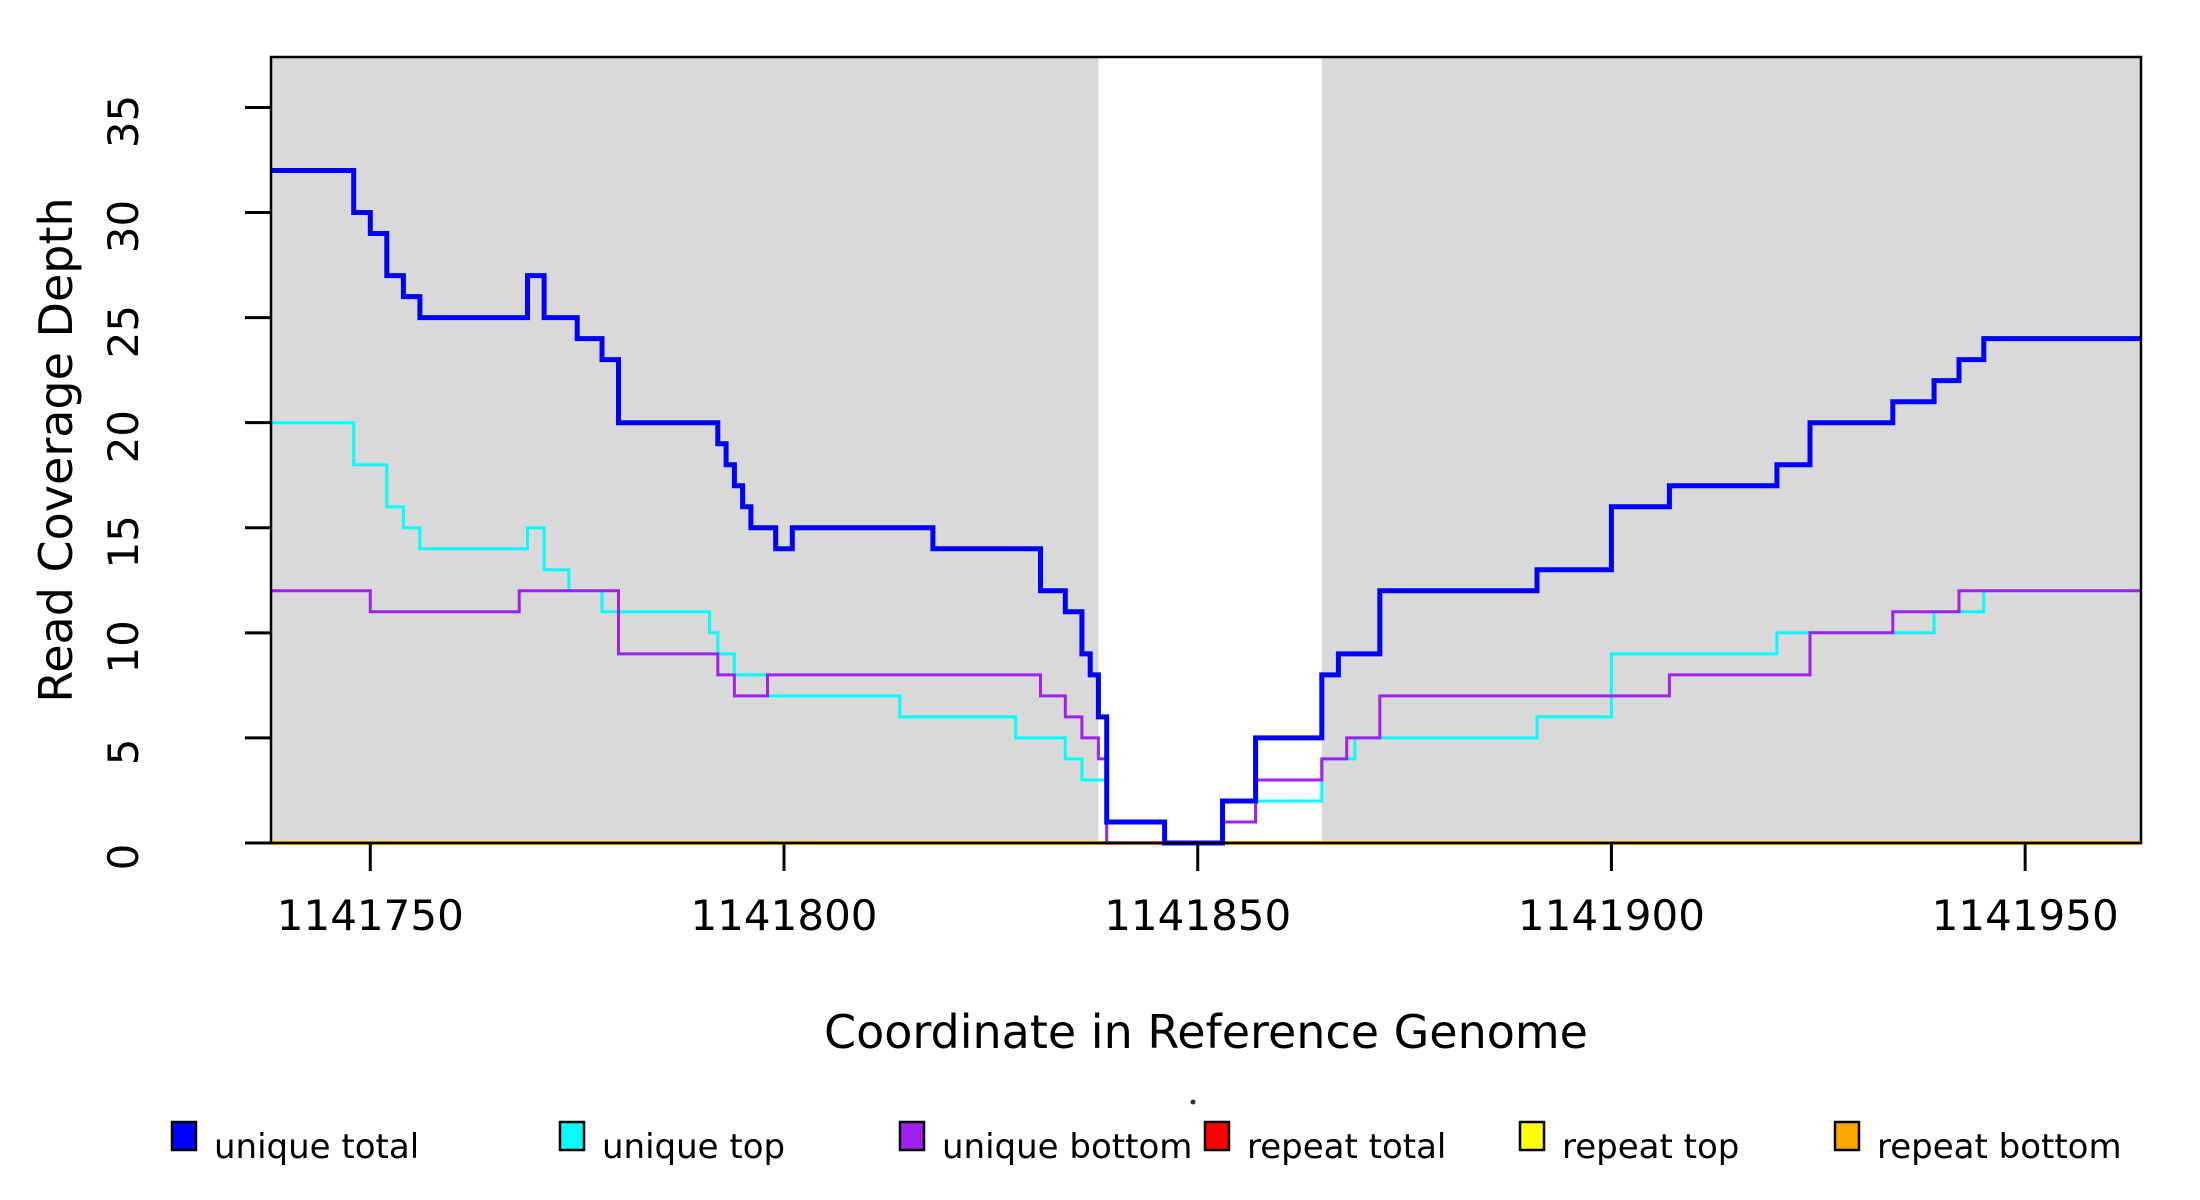 Image resolution: width=2200 pixels, height=1200 pixels. I want to click on x-tick-label: 1141950, so click(2025, 915).